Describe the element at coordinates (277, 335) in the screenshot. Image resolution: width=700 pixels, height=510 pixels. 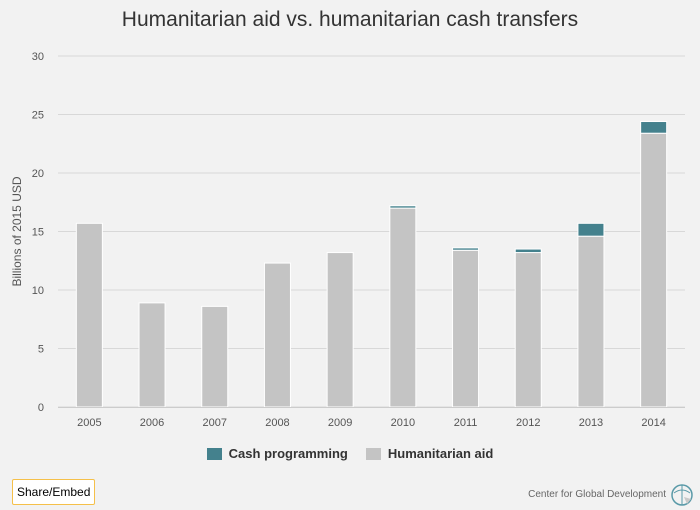
I see `bar-humanitarian-2008` at that location.